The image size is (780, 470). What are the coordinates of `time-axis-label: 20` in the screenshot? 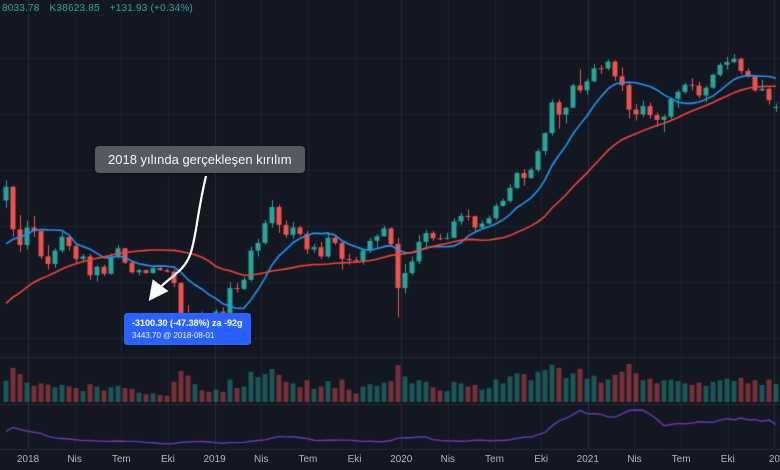 It's located at (774, 459).